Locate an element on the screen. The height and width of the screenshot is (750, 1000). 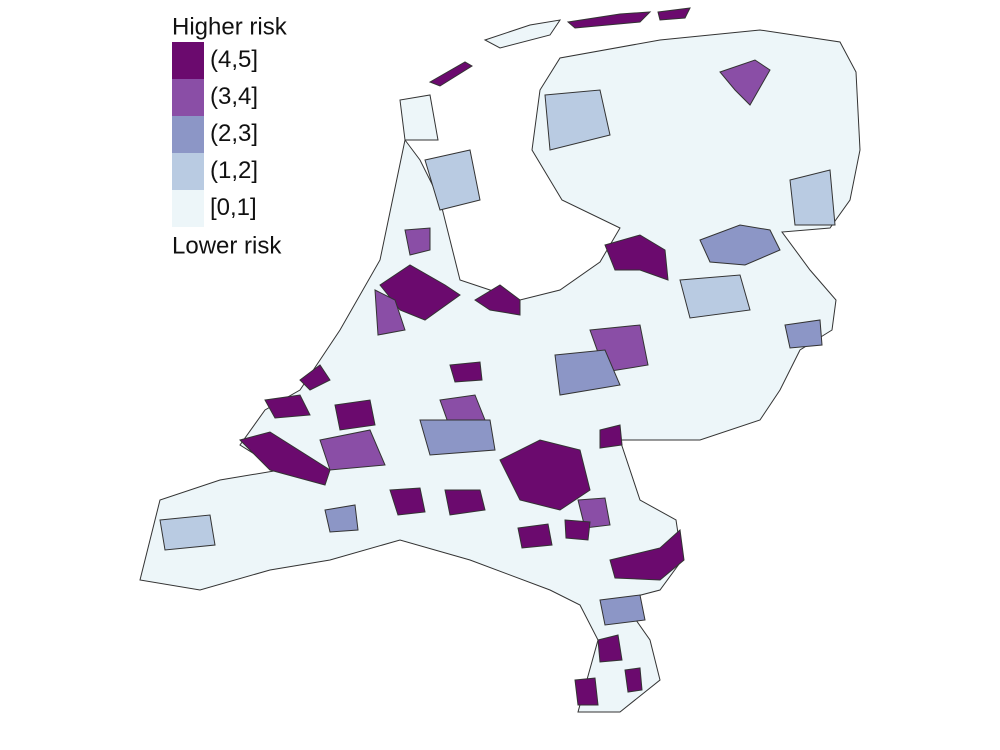
legend-label: (2,3] is located at coordinates (234, 133).